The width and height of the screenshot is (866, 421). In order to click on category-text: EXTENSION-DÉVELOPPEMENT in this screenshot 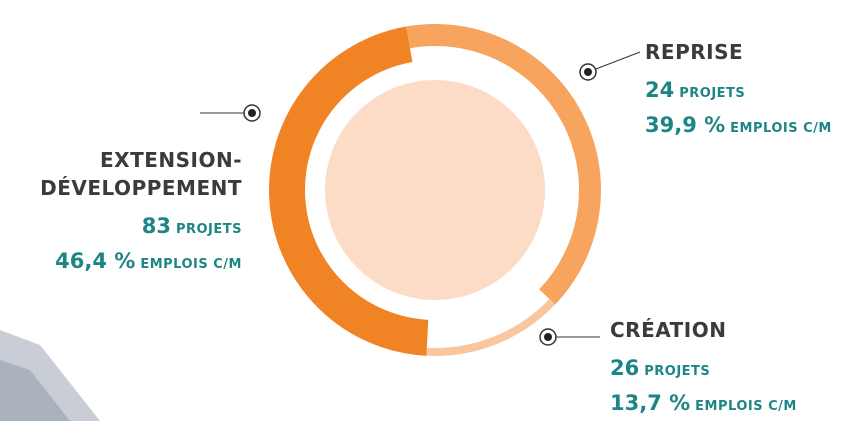, I will do `click(141, 174)`.